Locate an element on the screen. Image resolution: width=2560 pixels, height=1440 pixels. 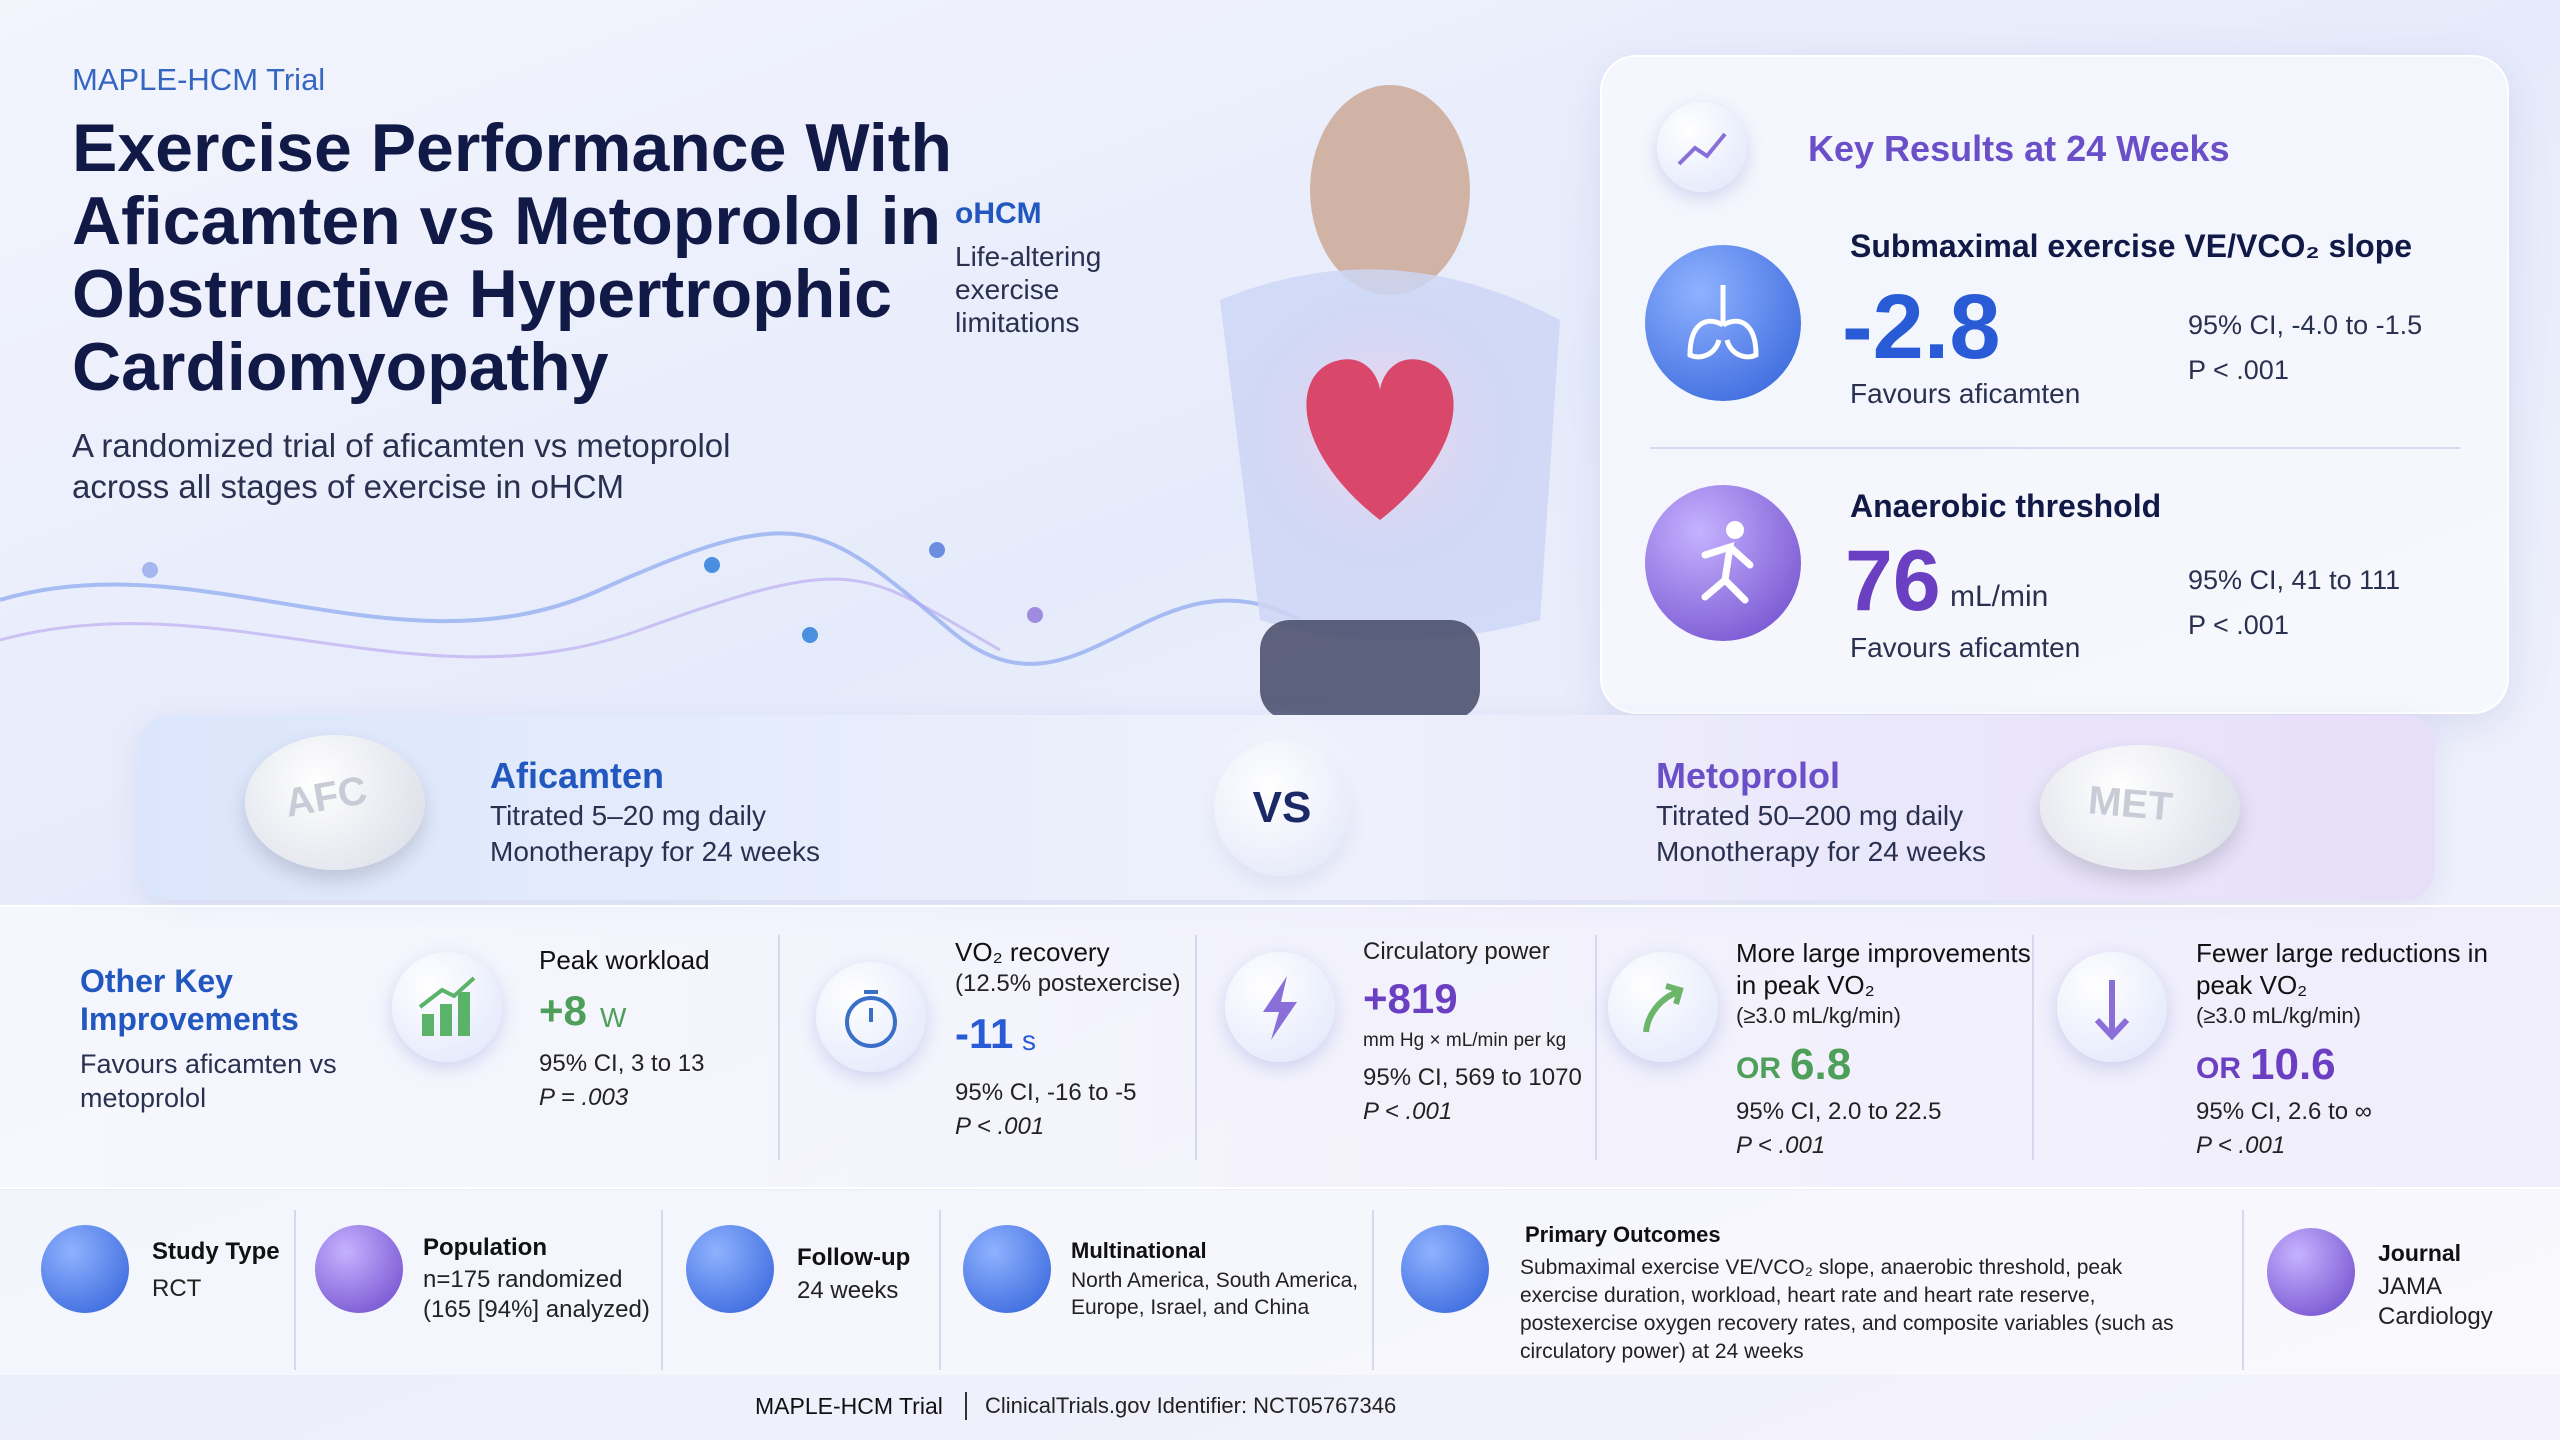
improvement-ci: 95% CI, 569 to 1070 is located at coordinates (1472, 1077).